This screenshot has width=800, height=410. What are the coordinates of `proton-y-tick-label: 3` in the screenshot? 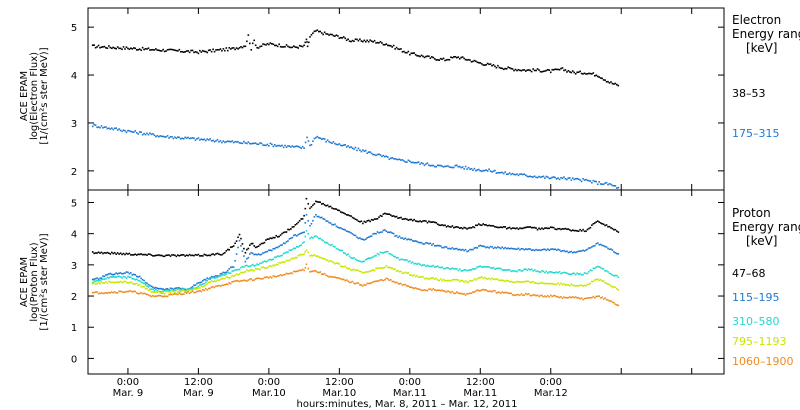 It's located at (74, 266).